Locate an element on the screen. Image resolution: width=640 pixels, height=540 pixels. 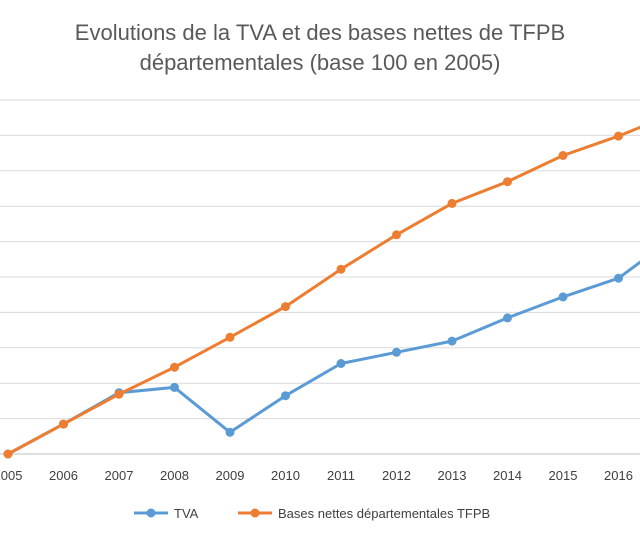
legend-label-tva: TVA is located at coordinates (186, 513).